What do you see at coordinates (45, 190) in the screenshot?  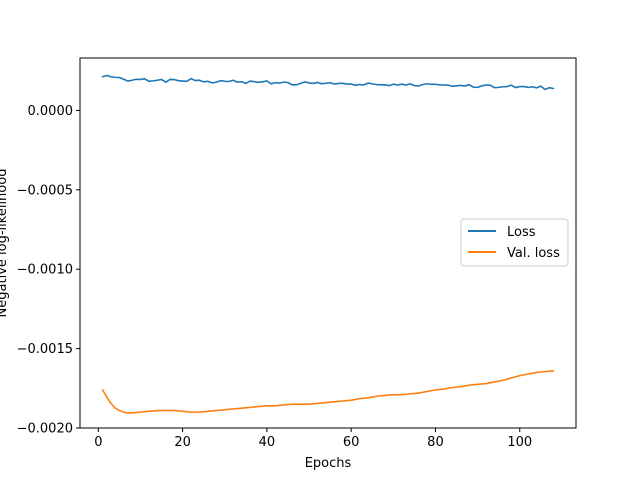 I see `y-tick-label: −0.0005` at bounding box center [45, 190].